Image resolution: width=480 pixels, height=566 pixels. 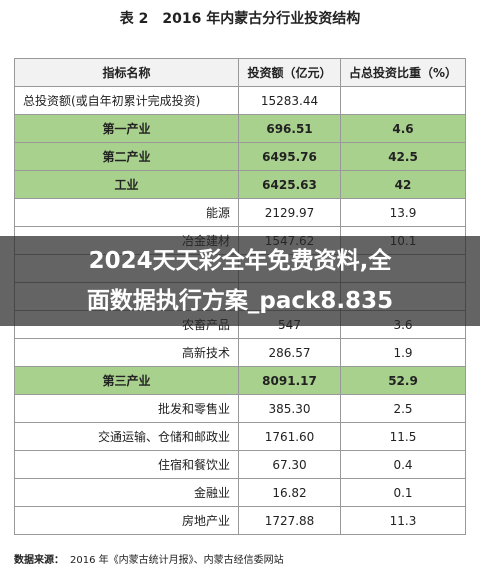 I want to click on table-row: 批发和零售业 385.30 2.5, so click(x=240, y=408).